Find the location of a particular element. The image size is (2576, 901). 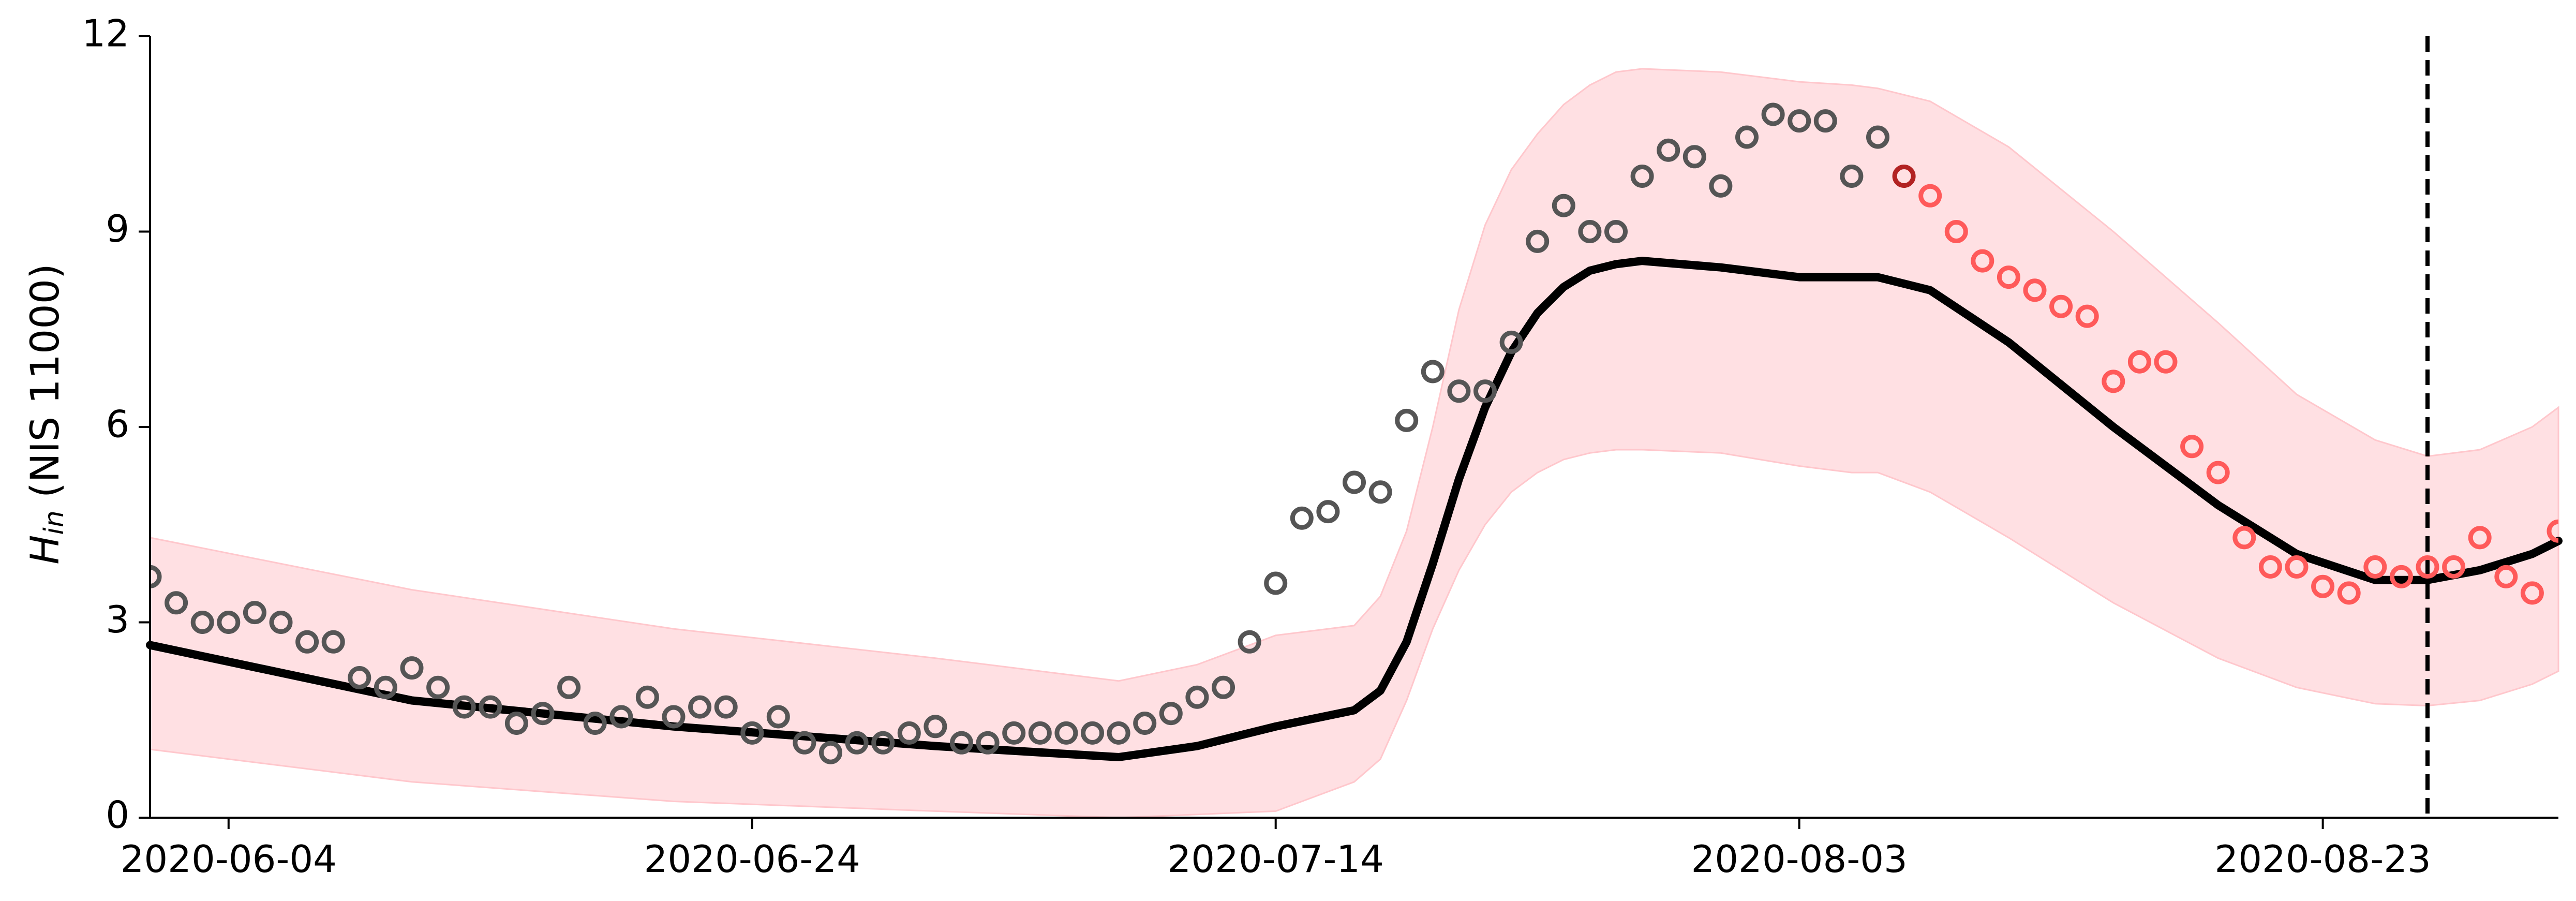

y-tick-label: 3 is located at coordinates (117, 619).